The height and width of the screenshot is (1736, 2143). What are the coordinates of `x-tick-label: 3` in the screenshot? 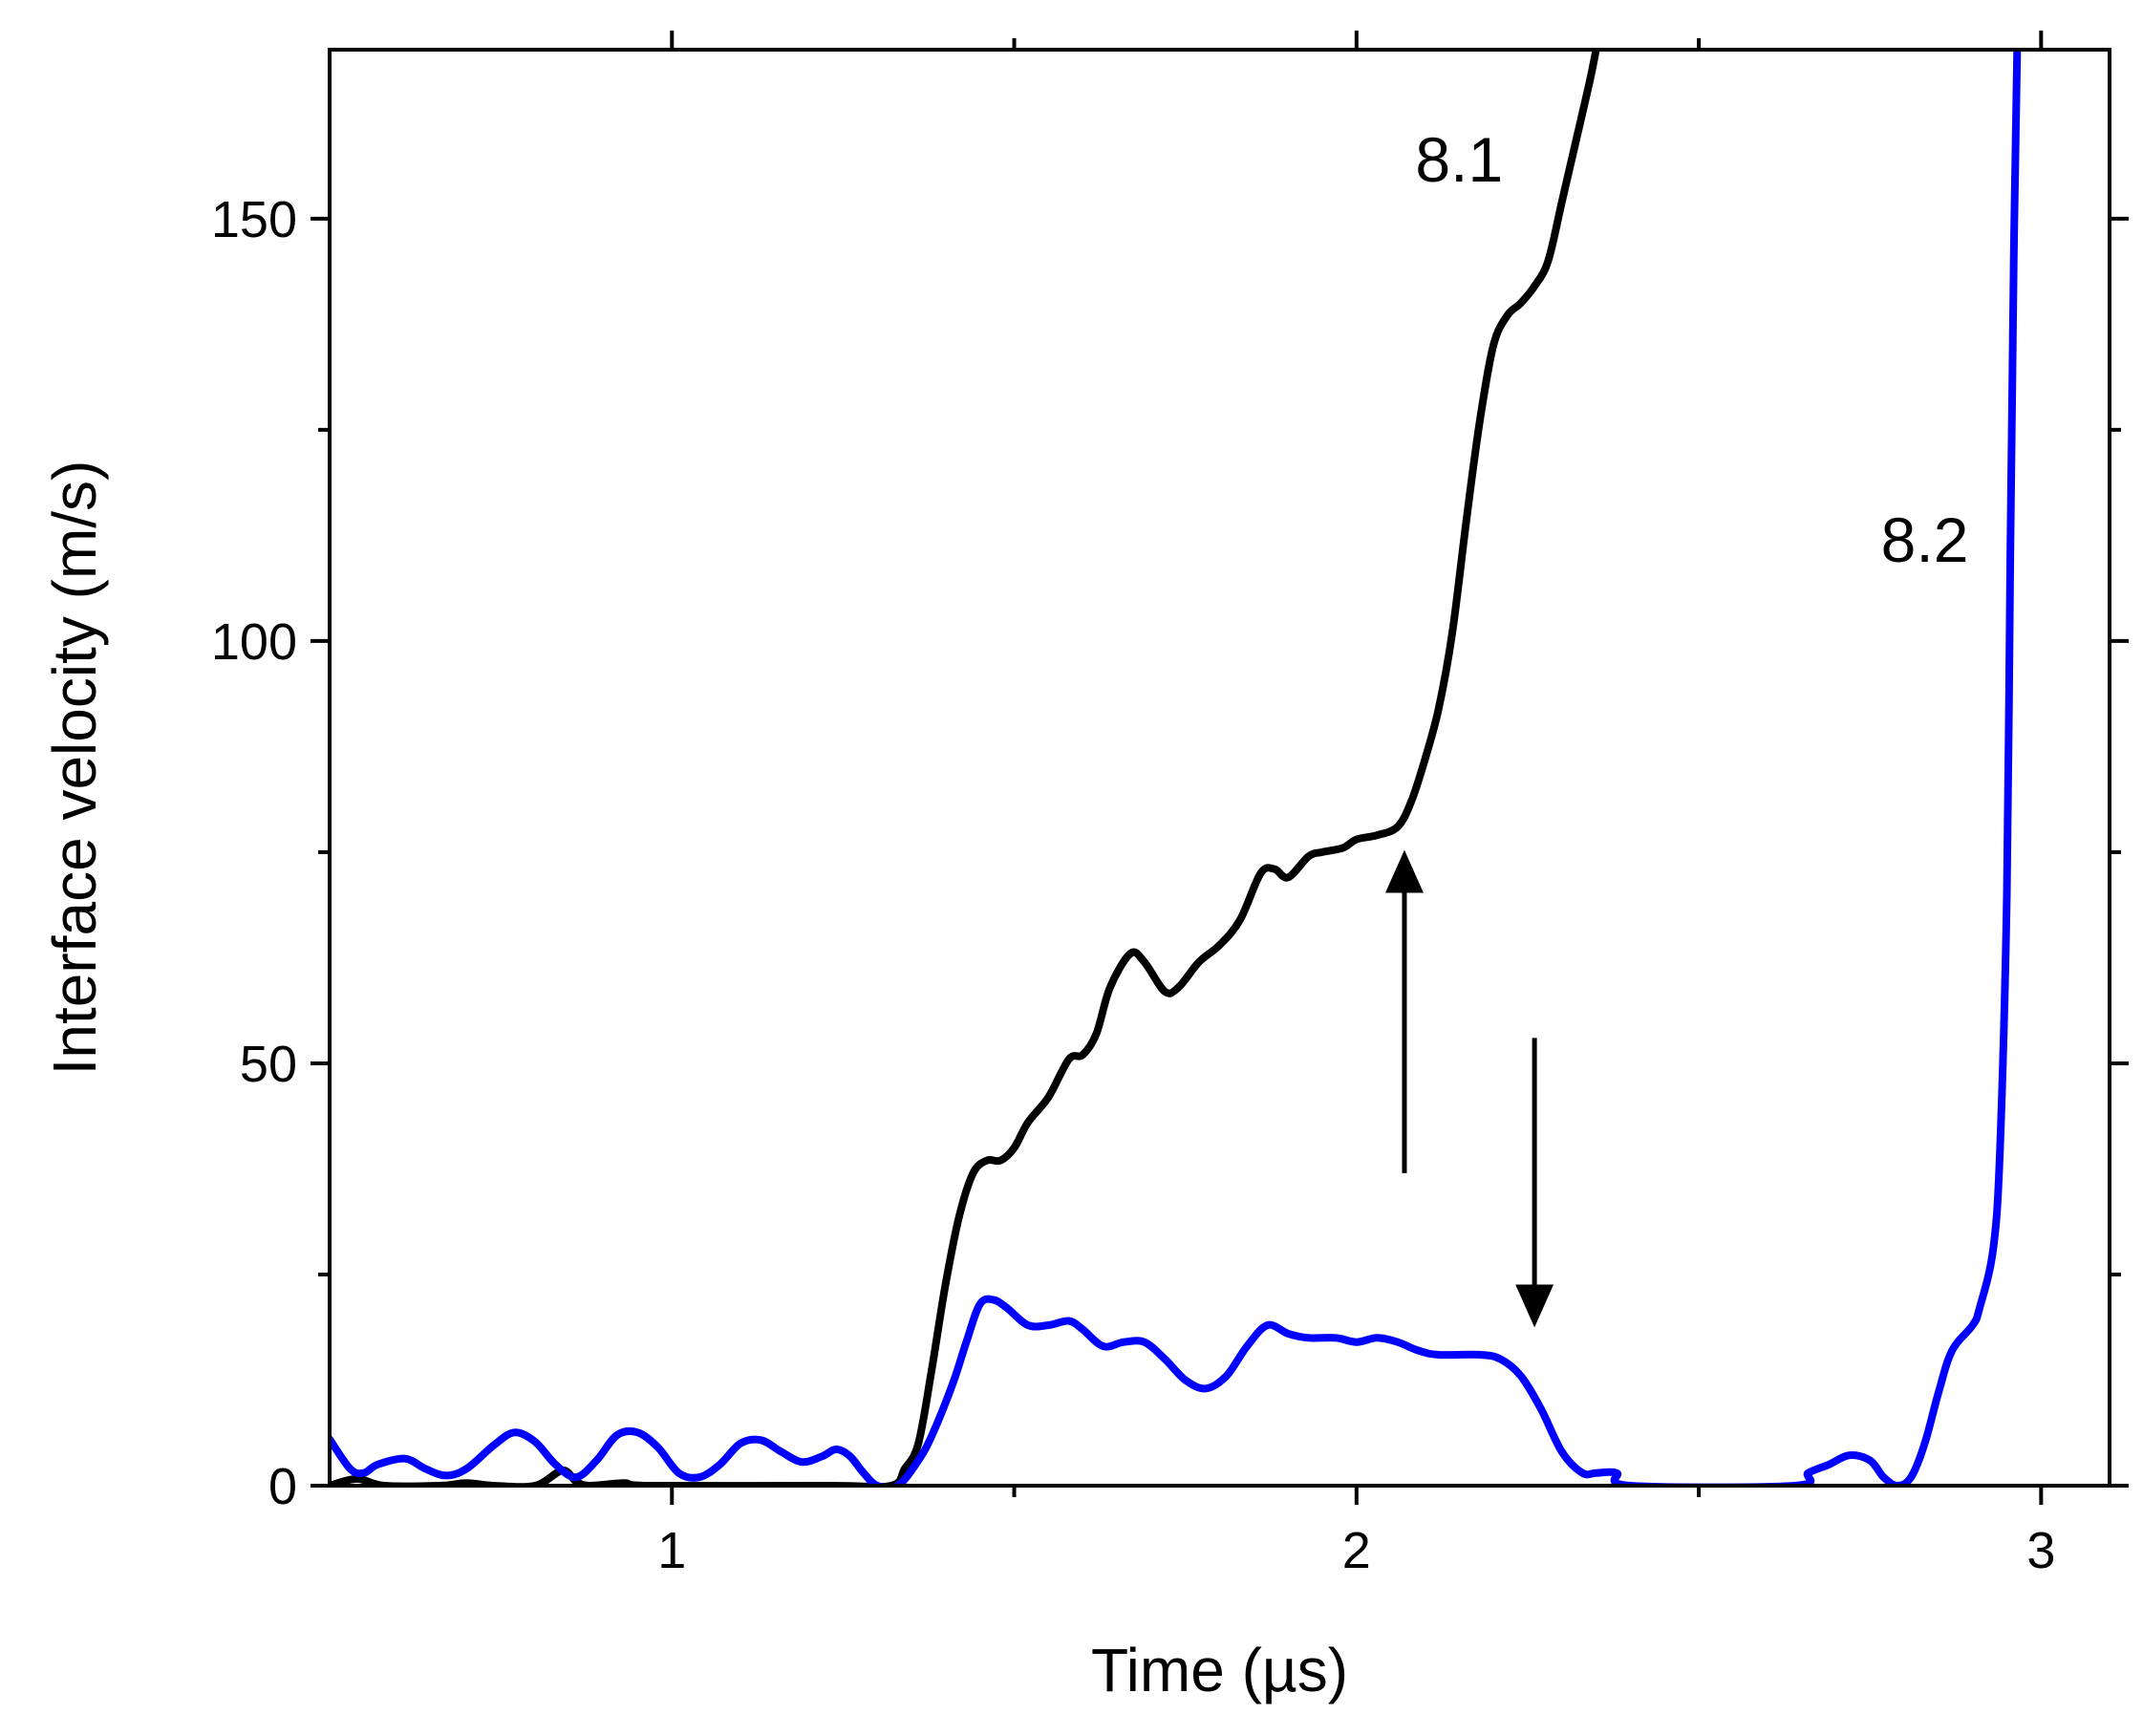 It's located at (2040, 1550).